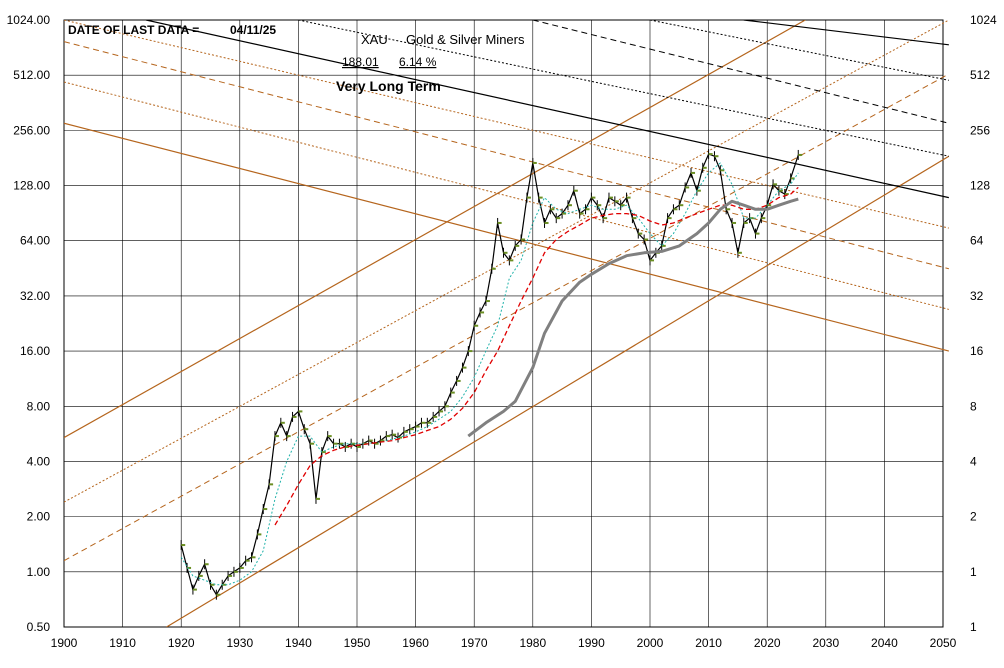  I want to click on y-tick-label-left: 64.00, so click(35, 241).